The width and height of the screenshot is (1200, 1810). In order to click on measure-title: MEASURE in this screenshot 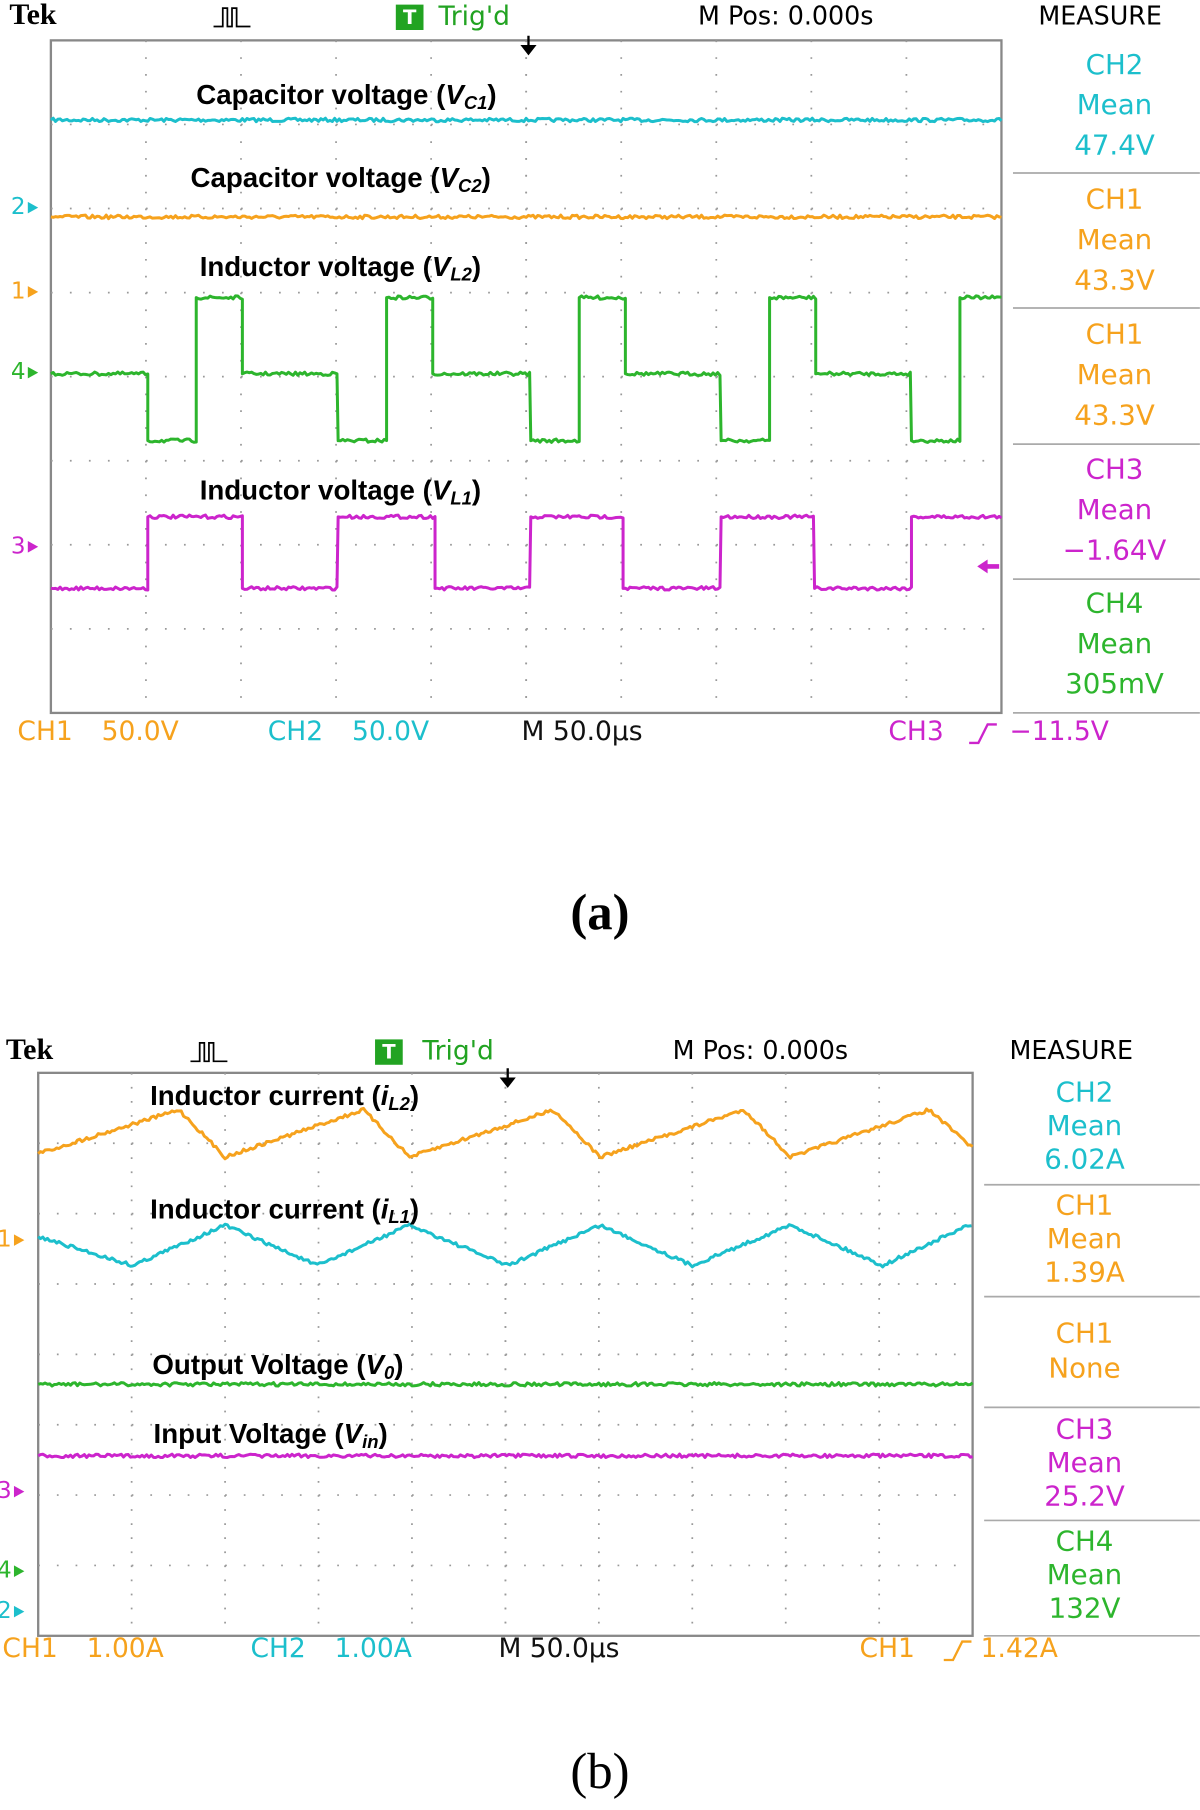, I will do `click(1072, 1050)`.